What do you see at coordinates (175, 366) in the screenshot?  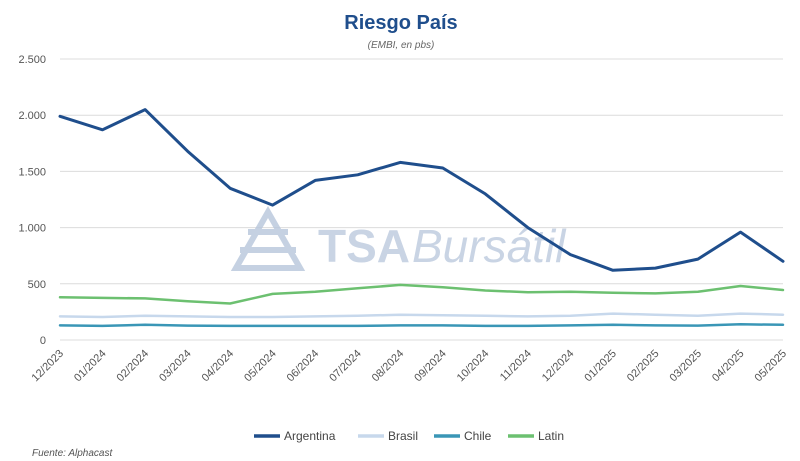 I see `x-tick-label: 03/2024` at bounding box center [175, 366].